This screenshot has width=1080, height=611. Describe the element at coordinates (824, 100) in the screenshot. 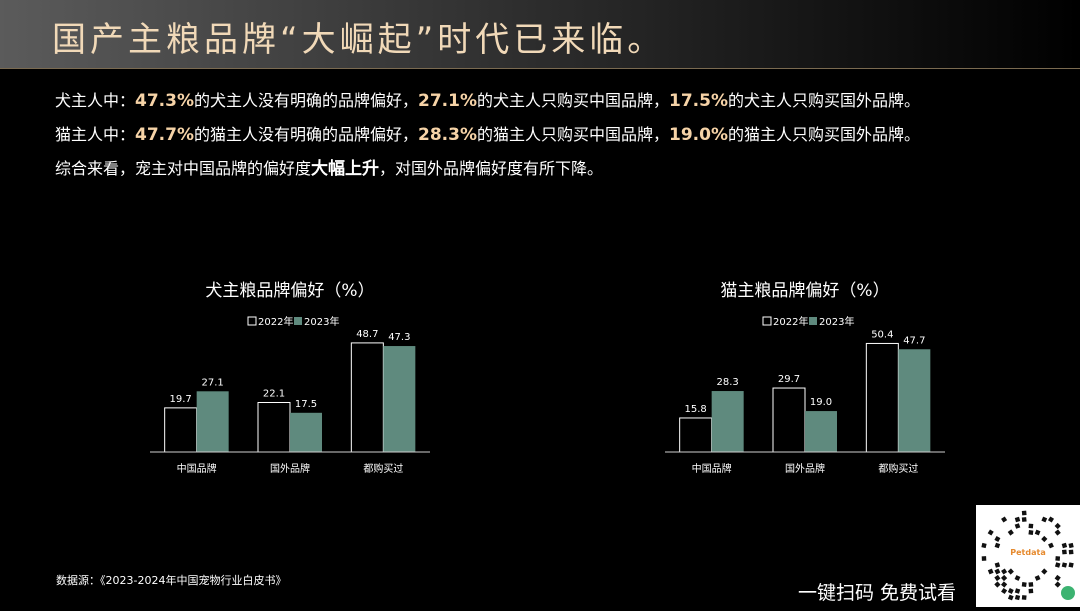

I see `summary-text: 的犬主人只购买国外品牌。` at that location.